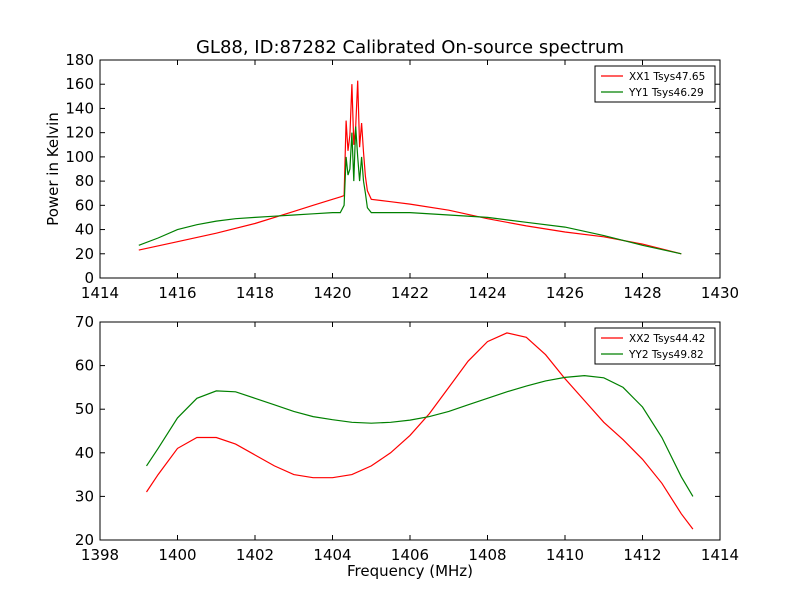 The width and height of the screenshot is (800, 600). Describe the element at coordinates (100, 555) in the screenshot. I see `x-tick-label: 1398` at that location.